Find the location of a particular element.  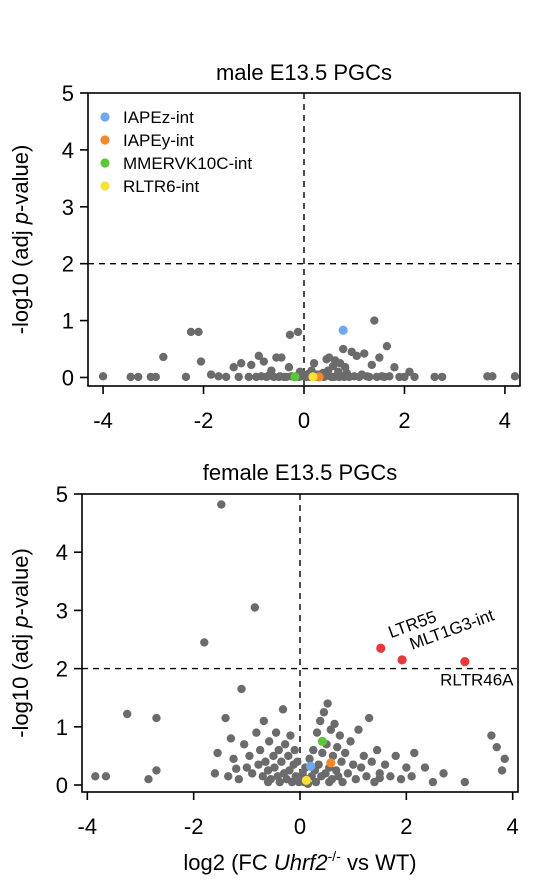

y-tick-label: 3 is located at coordinates (62, 610).